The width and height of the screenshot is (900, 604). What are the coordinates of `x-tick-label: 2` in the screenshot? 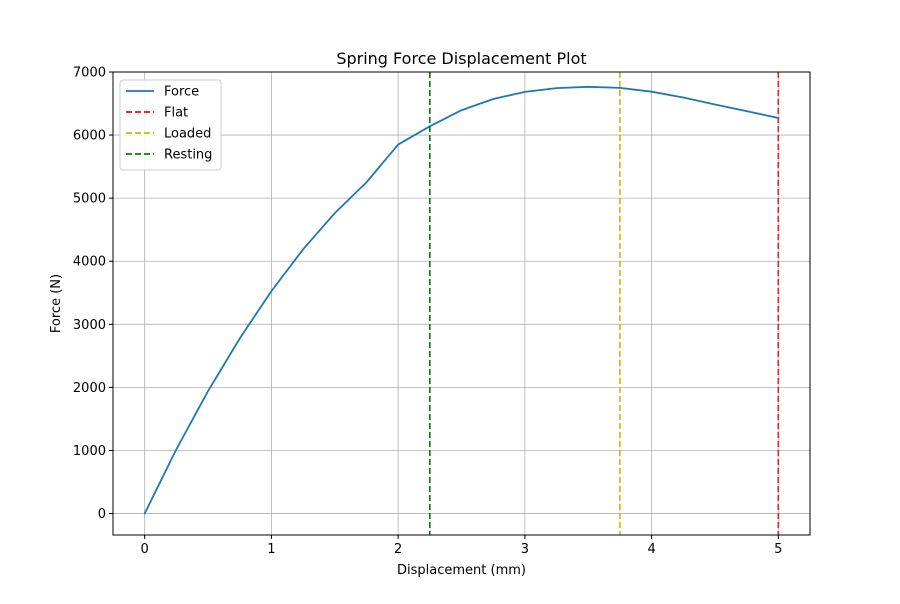 It's located at (398, 549).